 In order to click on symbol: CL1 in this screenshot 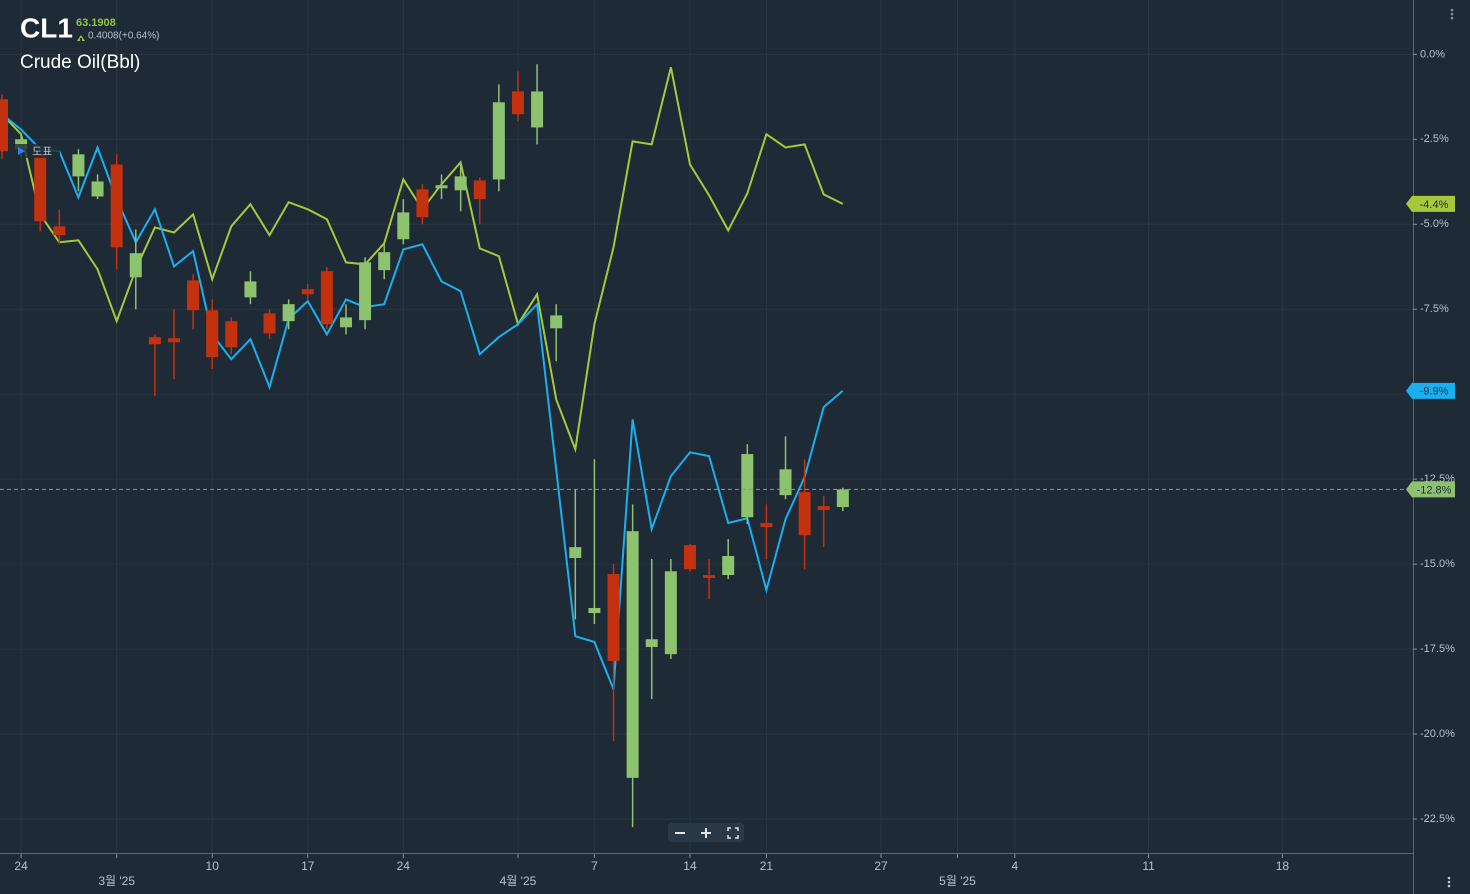, I will do `click(46, 27)`.